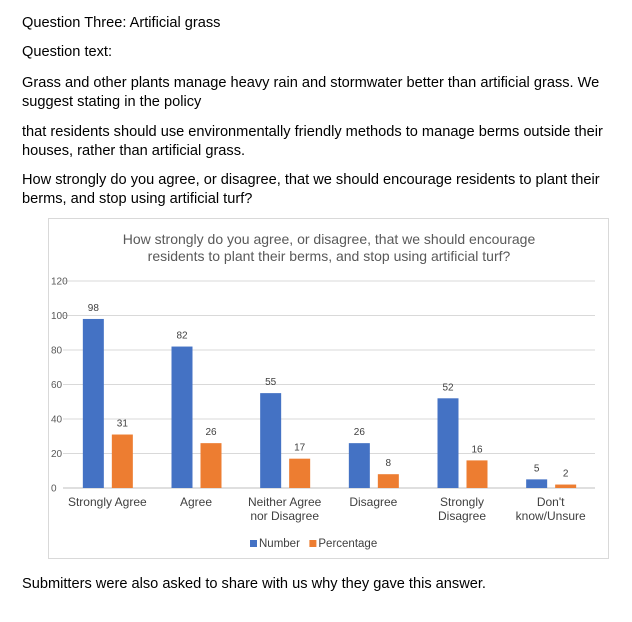  What do you see at coordinates (57, 385) in the screenshot?
I see `y-tick-label: 60` at bounding box center [57, 385].